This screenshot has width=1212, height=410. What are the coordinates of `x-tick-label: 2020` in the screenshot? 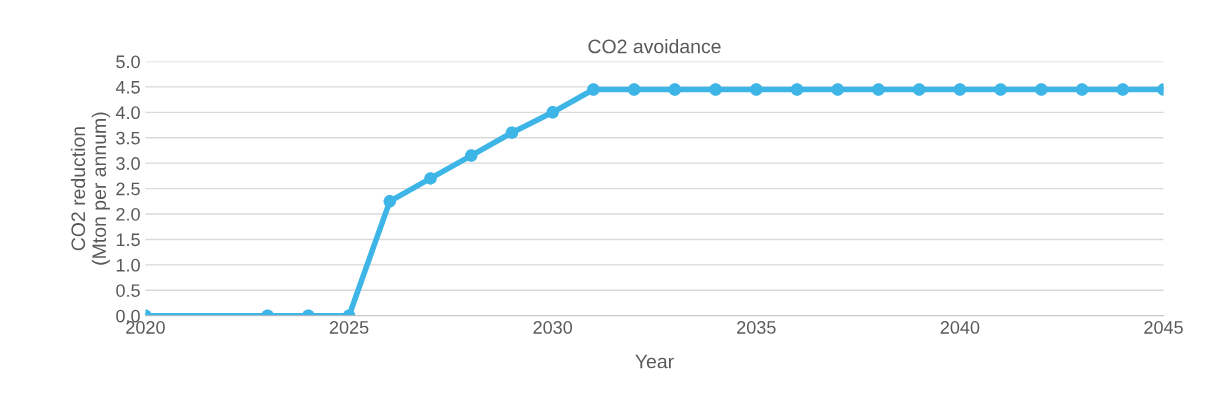 It's located at (145, 327).